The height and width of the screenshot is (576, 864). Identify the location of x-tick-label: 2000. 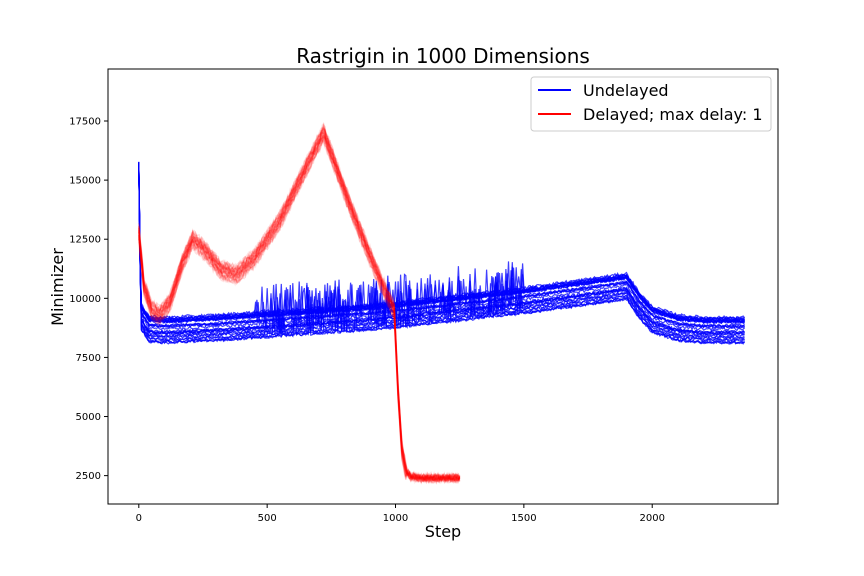
(651, 518).